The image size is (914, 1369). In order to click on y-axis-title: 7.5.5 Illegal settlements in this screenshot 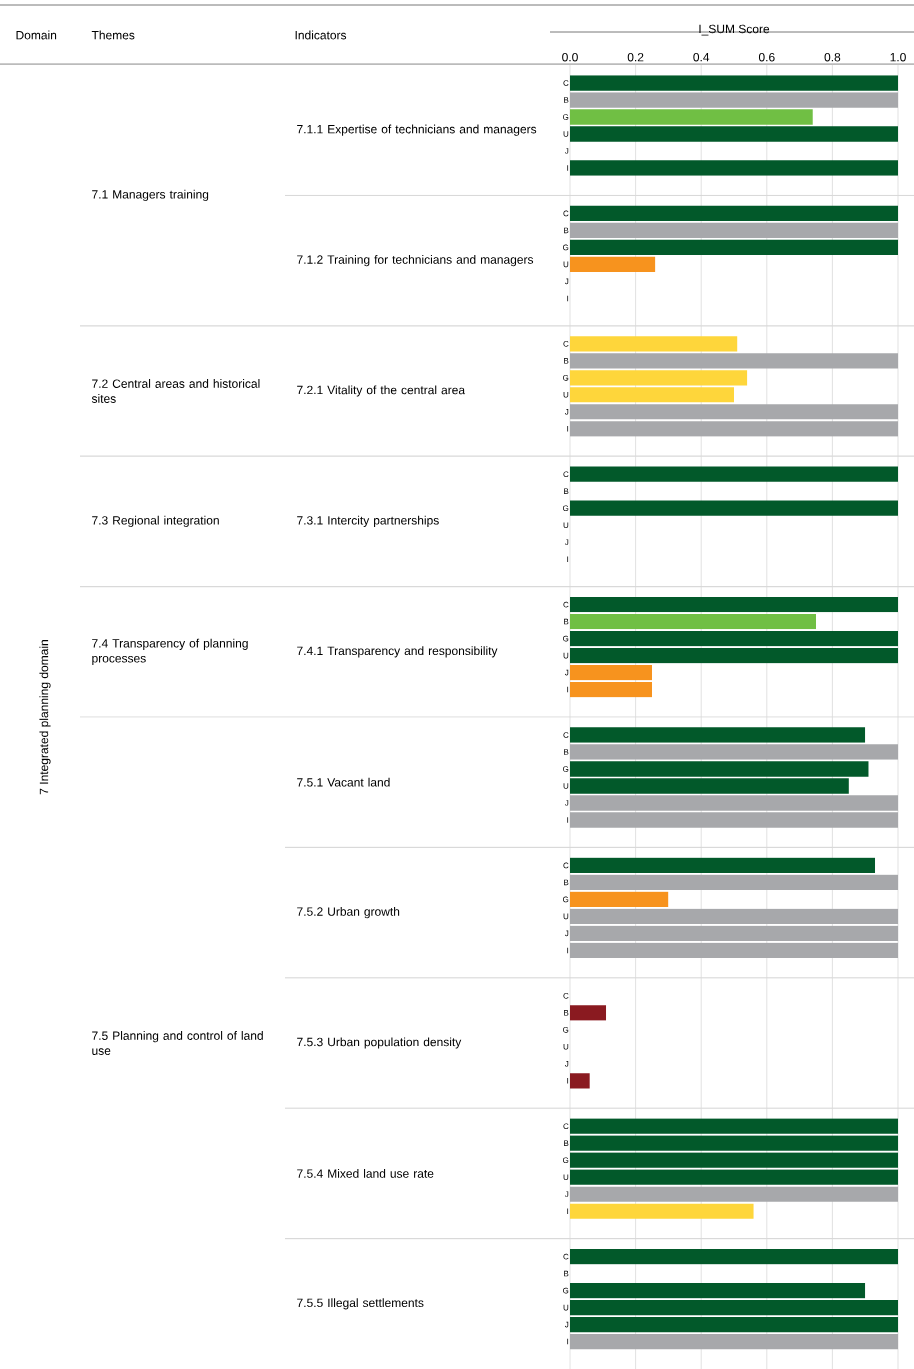, I will do `click(360, 1304)`.